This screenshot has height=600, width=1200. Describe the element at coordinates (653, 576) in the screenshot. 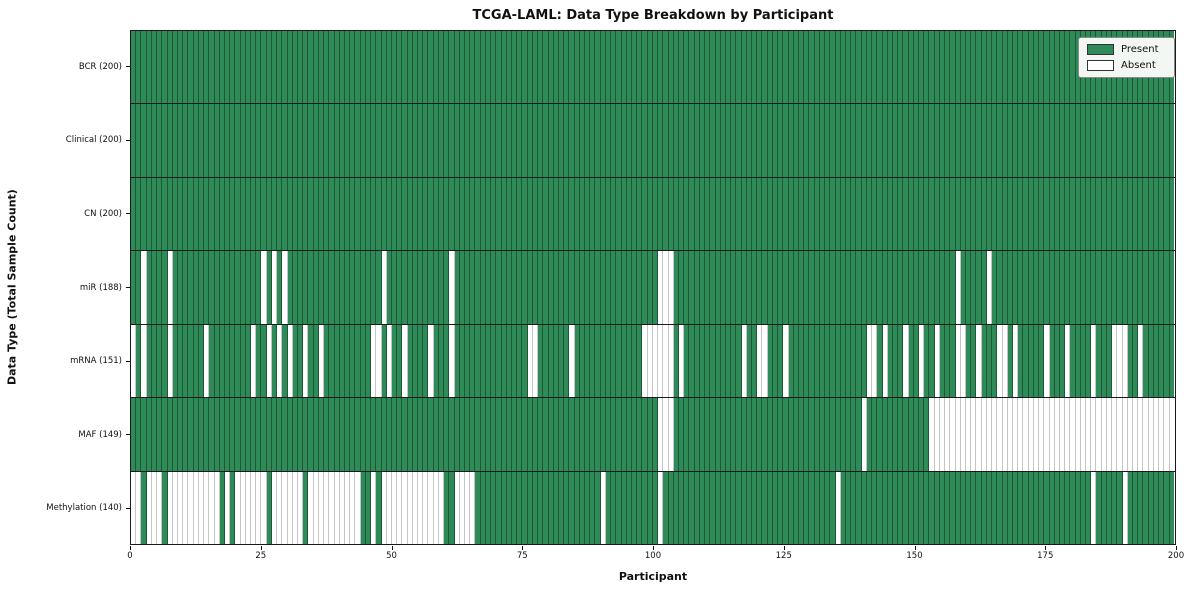

I see `x-axis-title: Participant` at that location.